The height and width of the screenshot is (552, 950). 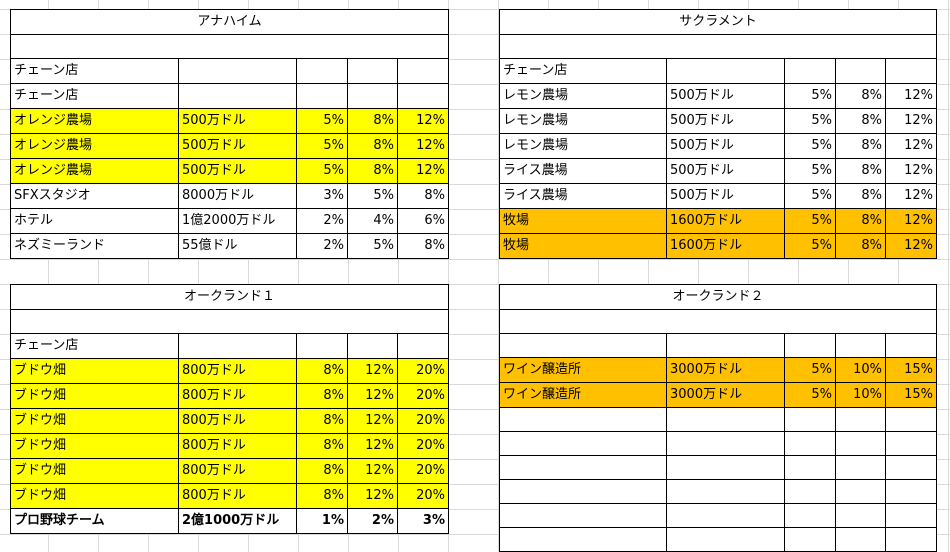 I want to click on property-name-cell: ワイン醸造所, so click(x=583, y=395).